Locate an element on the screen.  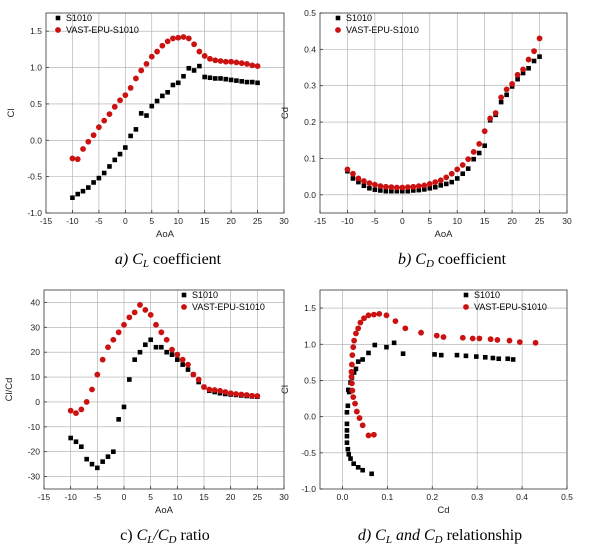
x-tick-label: 0.1 is located at coordinates (387, 497).